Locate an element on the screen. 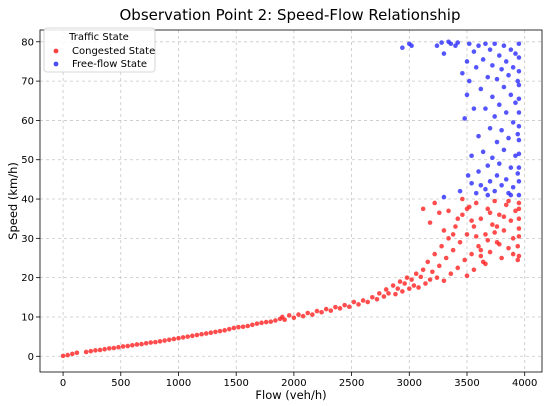 The height and width of the screenshot is (406, 550). y-axis-label: Speed (km/h) is located at coordinates (13, 201).